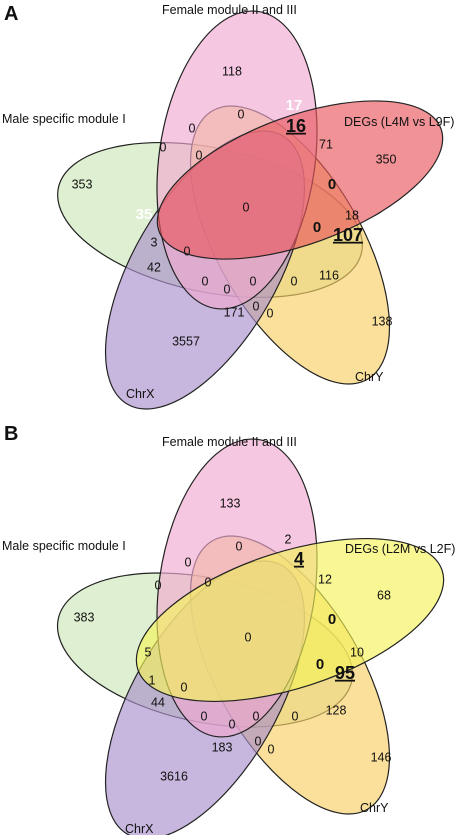  I want to click on set-label-female-b: Female module II and III, so click(229, 442).